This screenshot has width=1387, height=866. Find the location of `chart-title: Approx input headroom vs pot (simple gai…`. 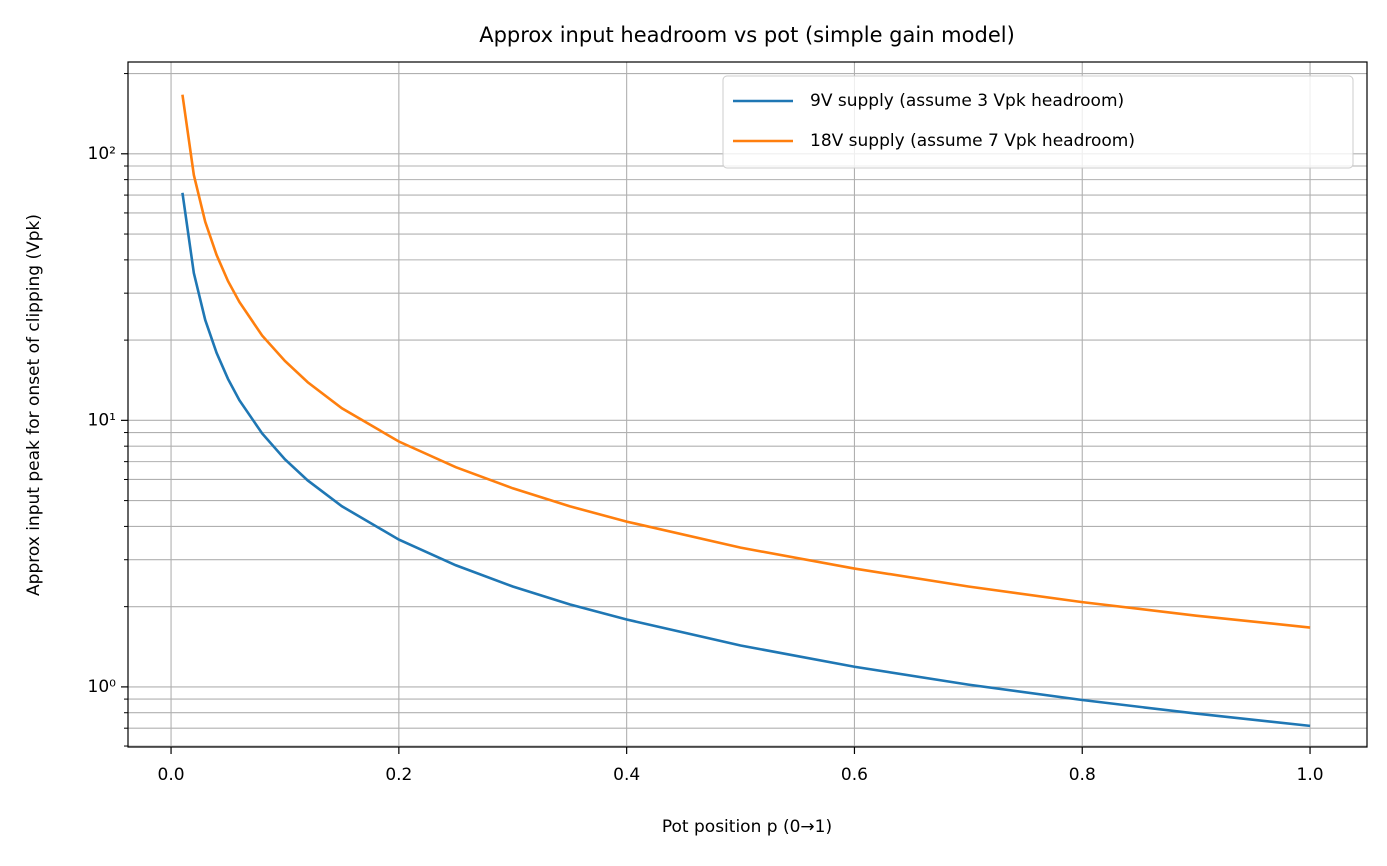

chart-title: Approx input headroom vs pot (simple gai… is located at coordinates (747, 35).